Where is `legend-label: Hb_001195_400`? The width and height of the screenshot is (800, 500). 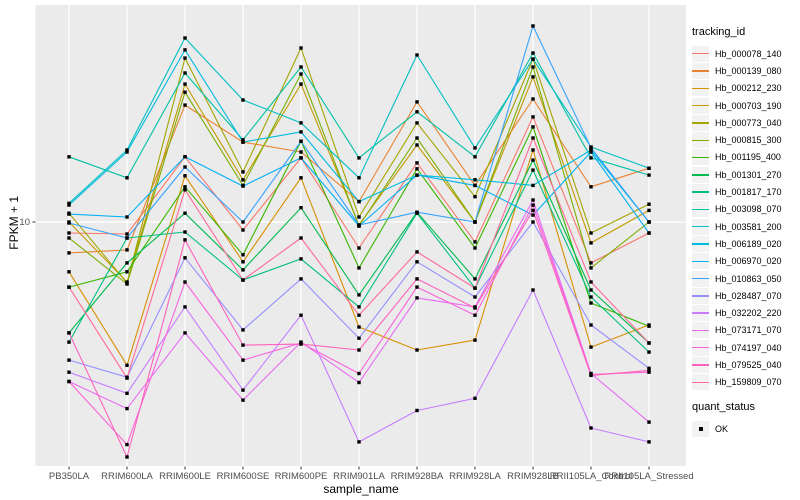 legend-label: Hb_001195_400 is located at coordinates (748, 157).